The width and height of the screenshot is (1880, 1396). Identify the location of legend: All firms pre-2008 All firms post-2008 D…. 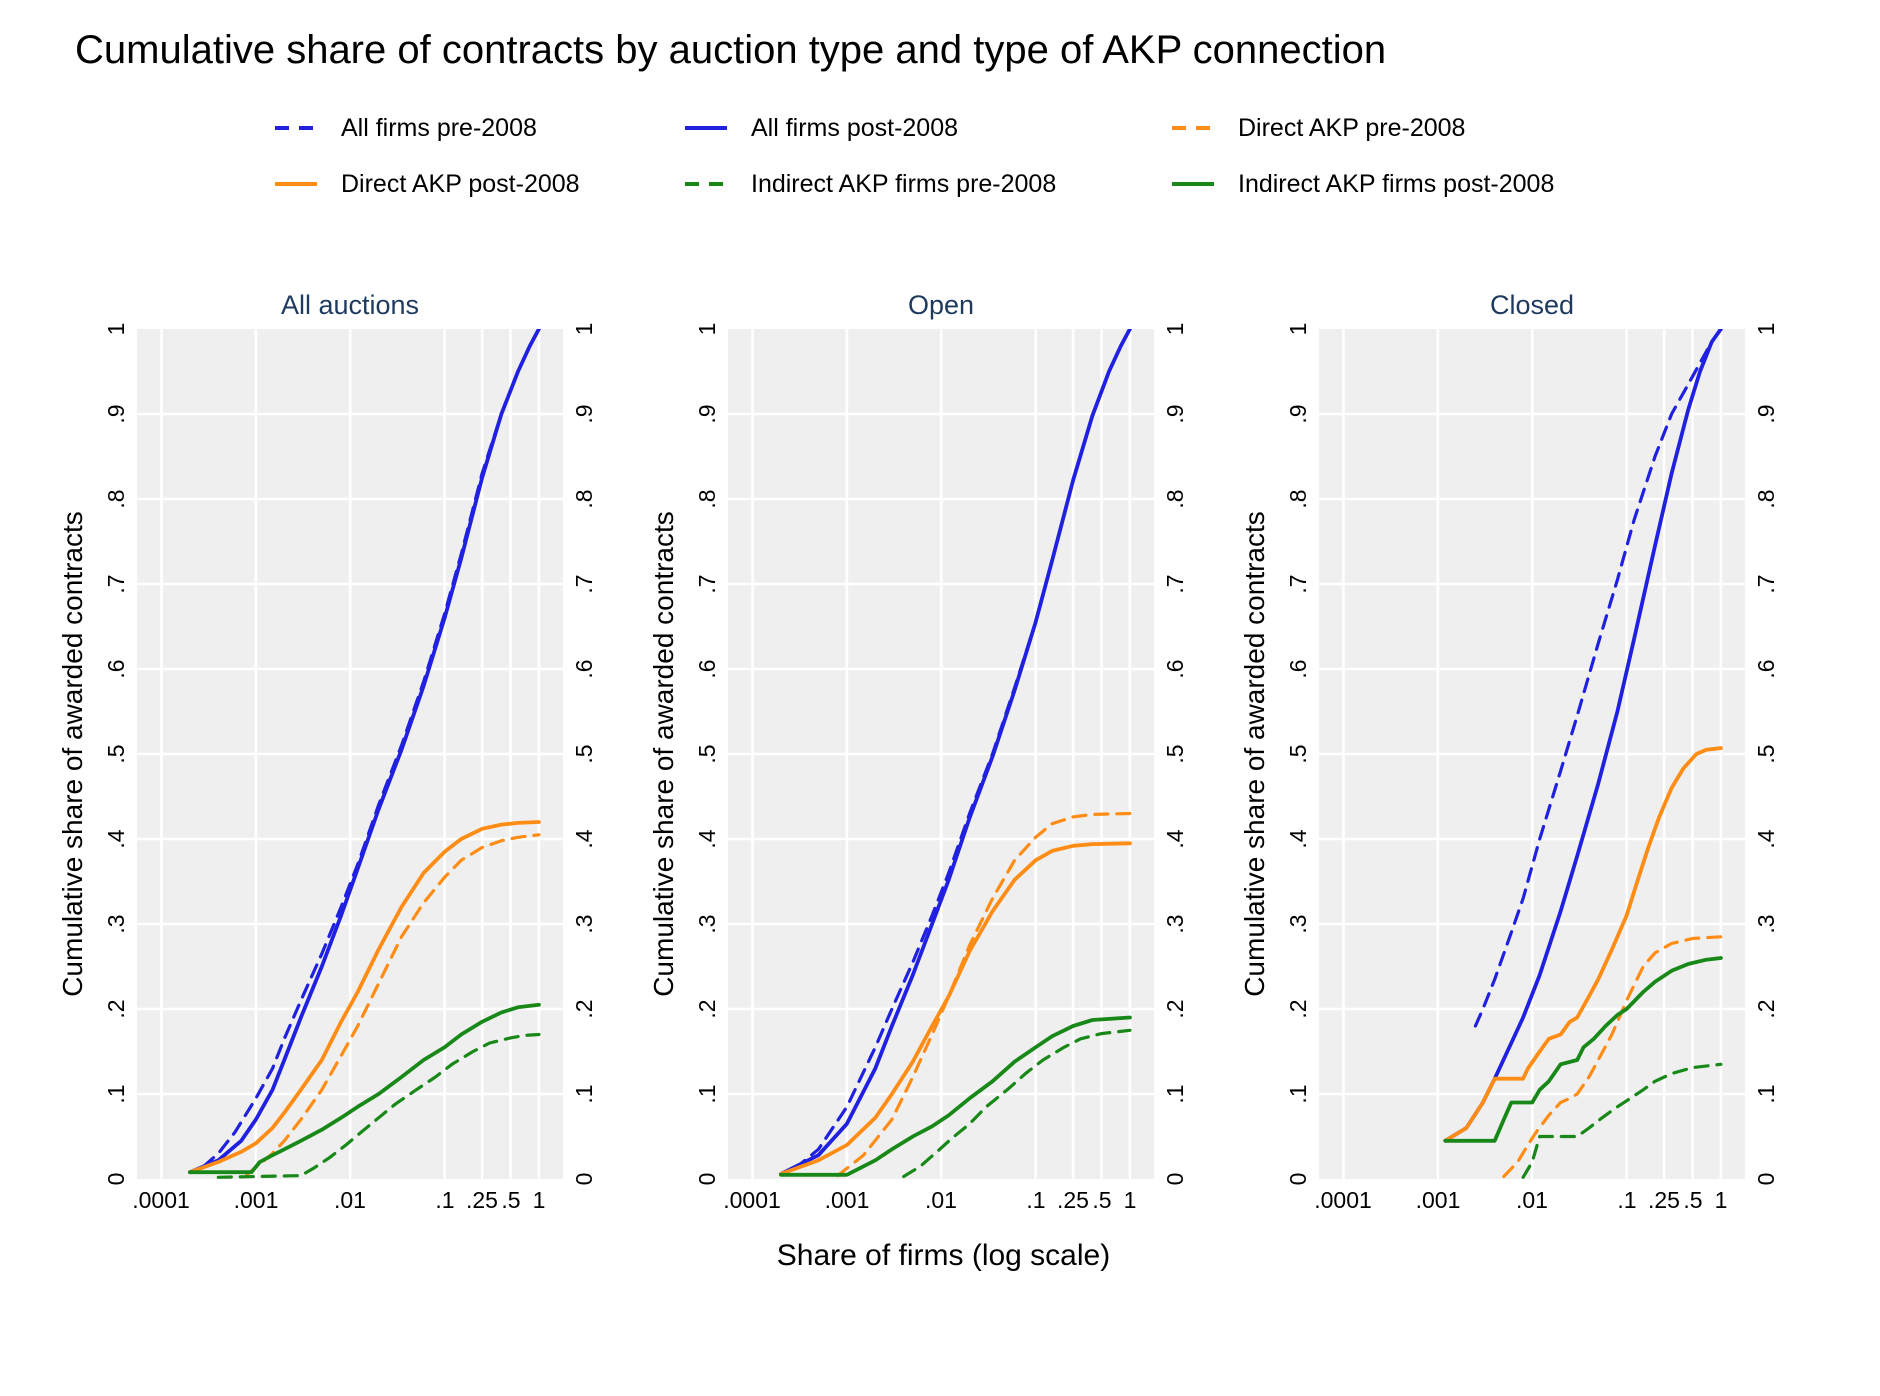
(1076, 156).